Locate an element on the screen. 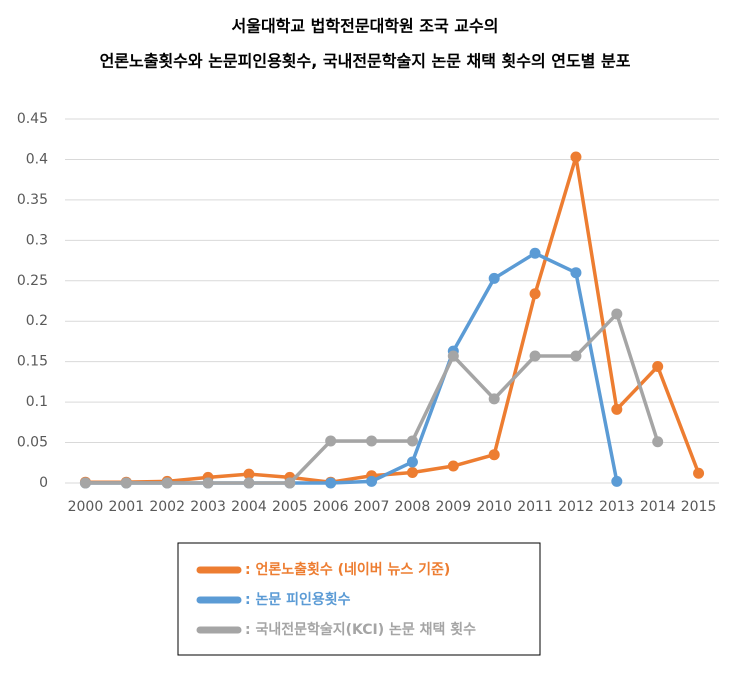 Image resolution: width=730 pixels, height=681 pixels. x-tick-label: 2014 is located at coordinates (658, 507).